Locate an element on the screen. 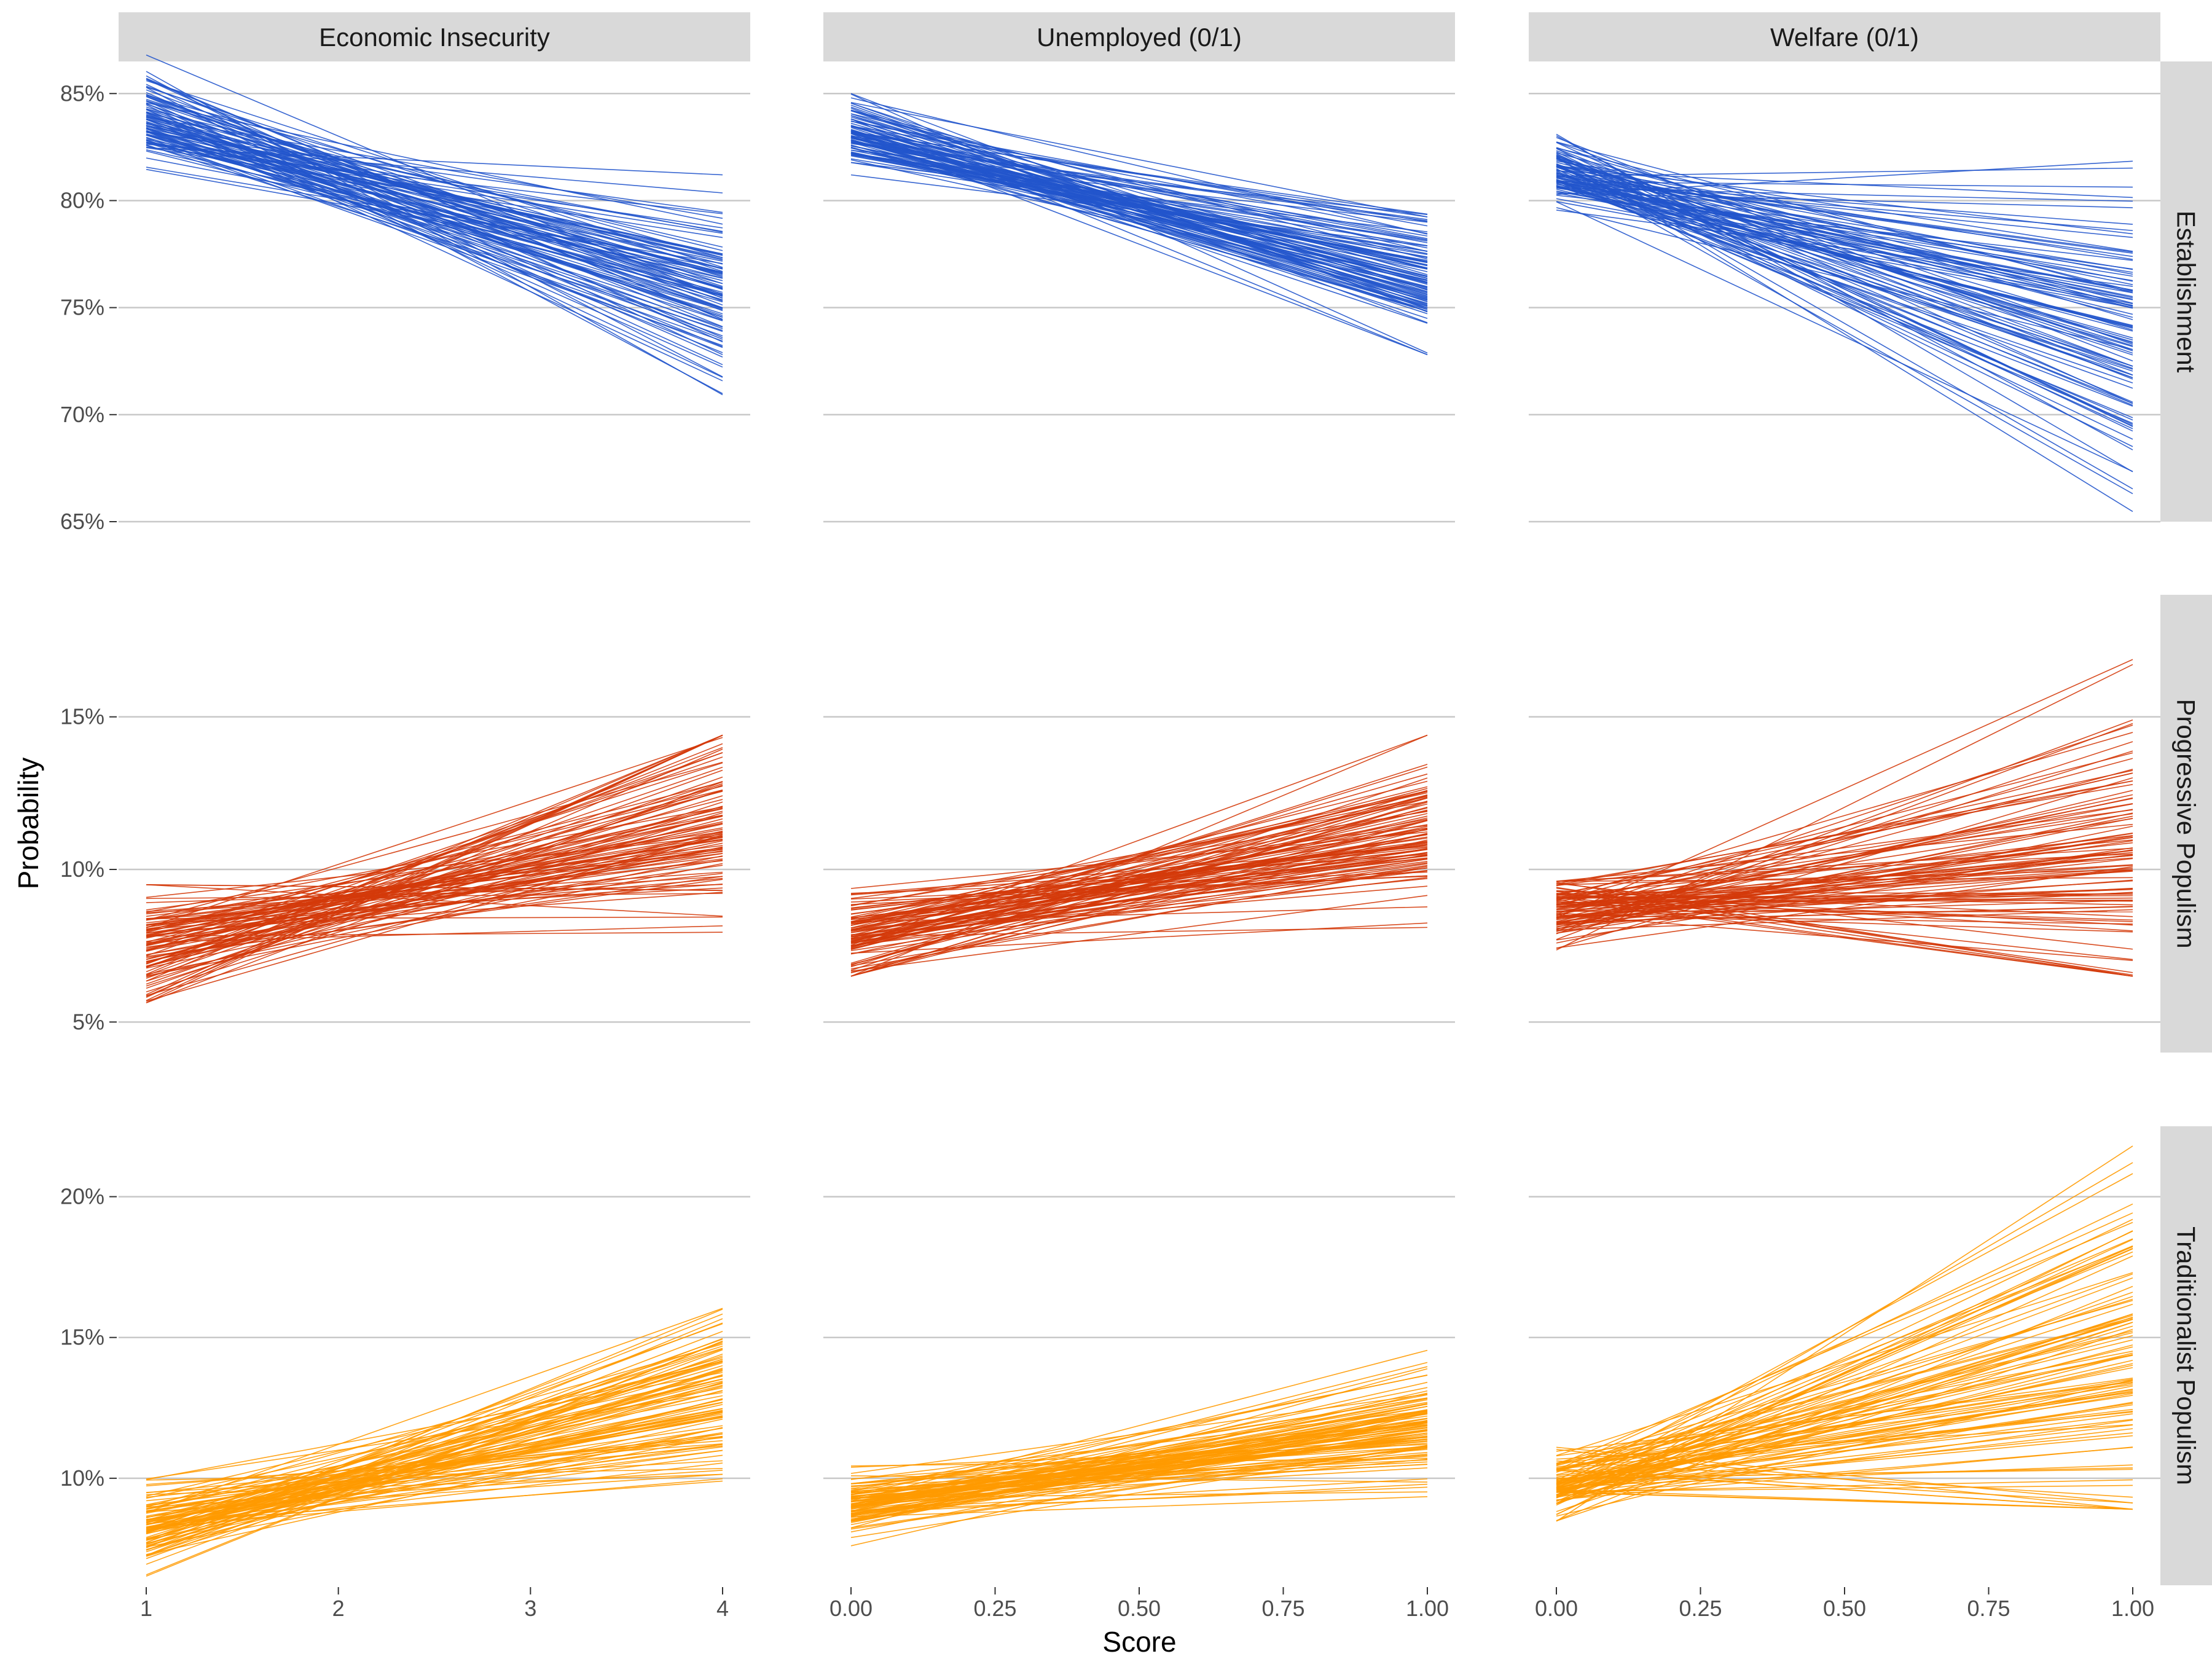 The image size is (2212, 1659). x-tick-label: 0.50 is located at coordinates (1139, 1608).